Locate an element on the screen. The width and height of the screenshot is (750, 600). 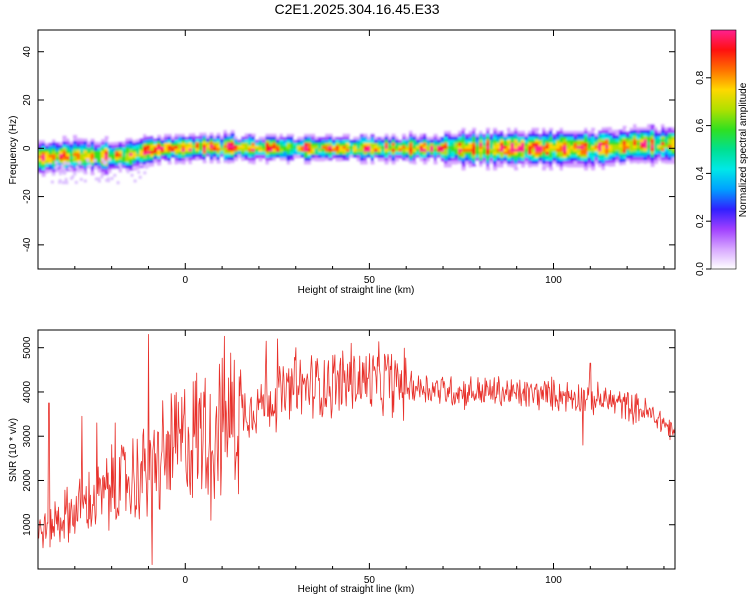
colorbar-tick-label: 0.4 is located at coordinates (700, 173).